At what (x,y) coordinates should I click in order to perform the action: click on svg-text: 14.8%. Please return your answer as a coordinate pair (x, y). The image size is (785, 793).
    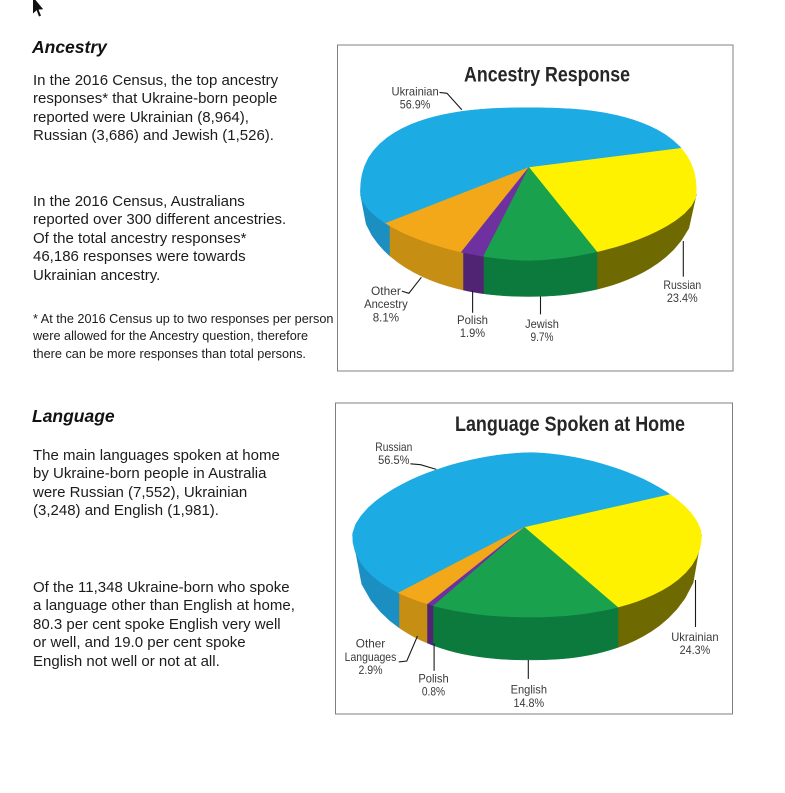
    Looking at the image, I should click on (529, 703).